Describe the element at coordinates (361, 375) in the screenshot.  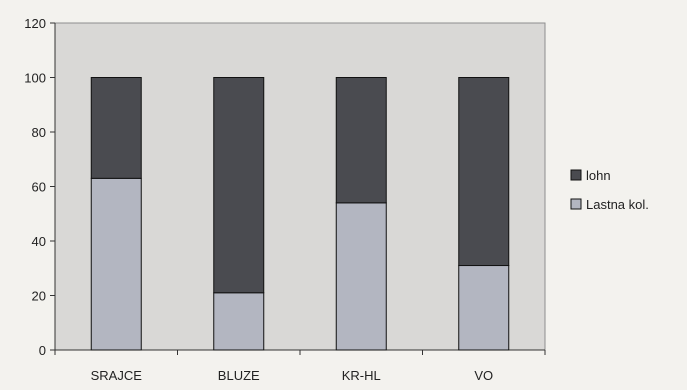
I see `category-label: KR-HL` at that location.